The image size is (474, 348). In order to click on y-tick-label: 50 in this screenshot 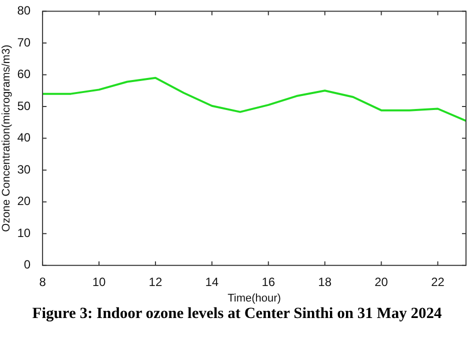, I will do `click(24, 105)`.